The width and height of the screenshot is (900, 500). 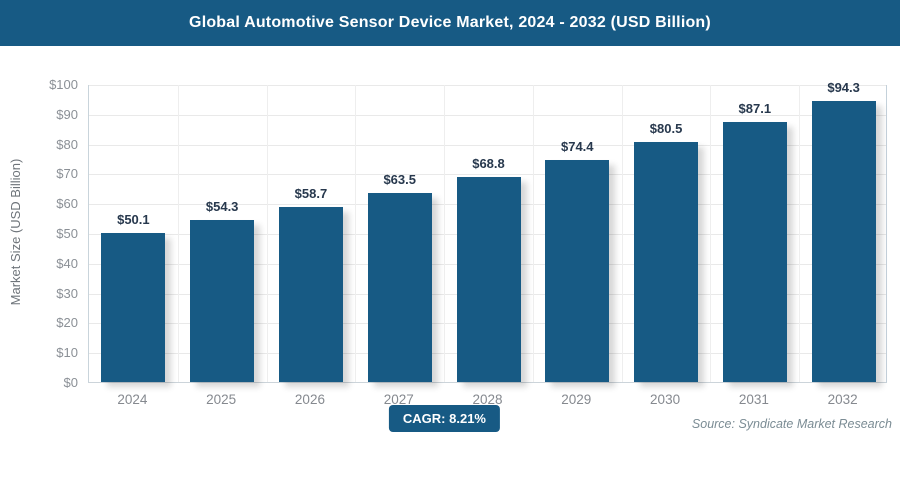 What do you see at coordinates (666, 129) in the screenshot?
I see `bar-value-label: $80.5` at bounding box center [666, 129].